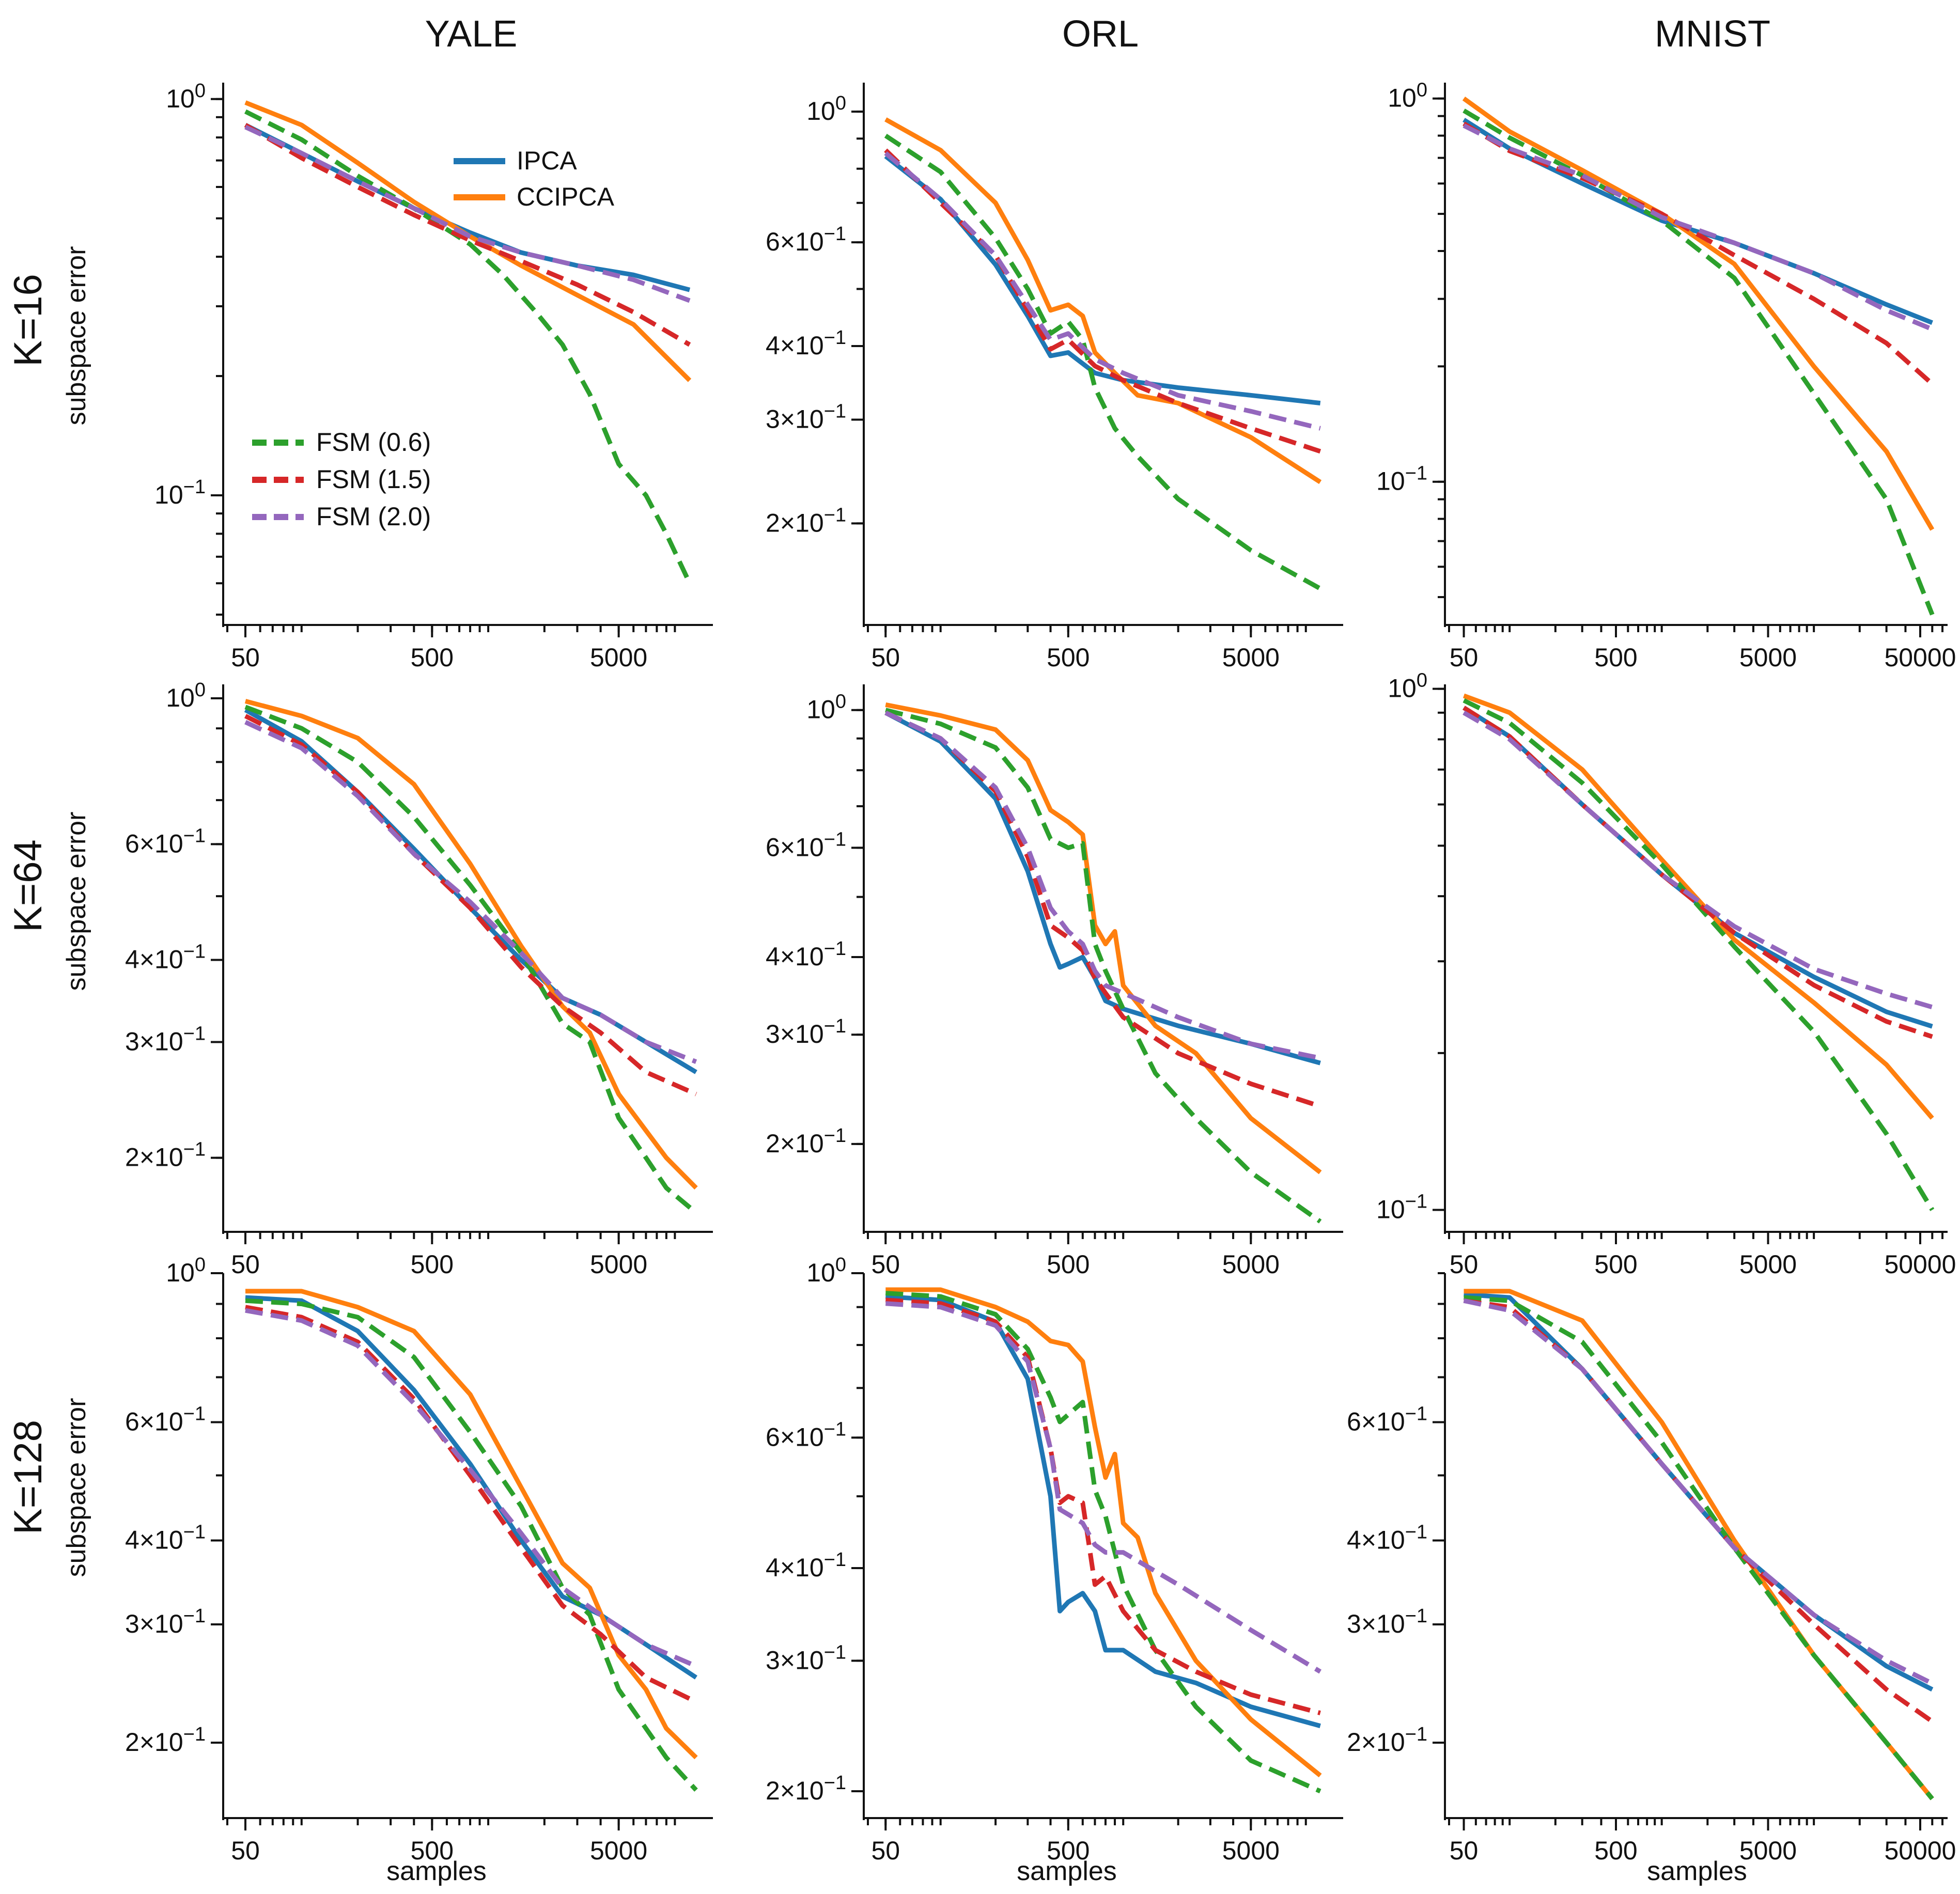 This screenshot has width=1960, height=1894. Describe the element at coordinates (1100, 34) in the screenshot. I see `column-title-orl: ORL` at that location.